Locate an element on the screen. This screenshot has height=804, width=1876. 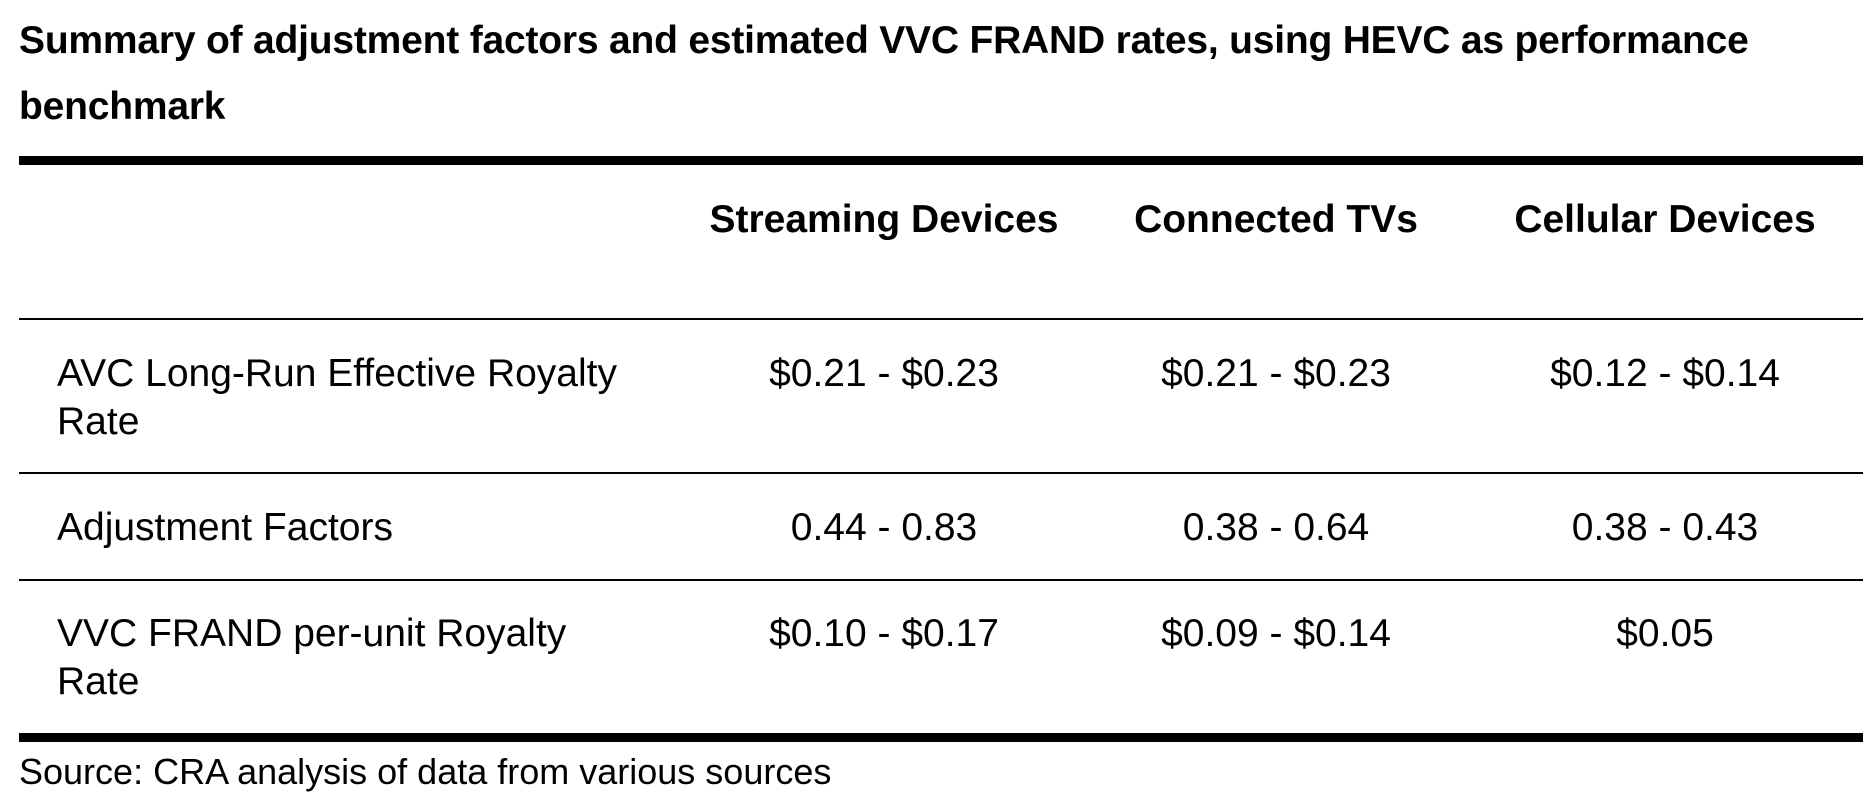
table-cell: $0.10 - $0.17 is located at coordinates (884, 633).